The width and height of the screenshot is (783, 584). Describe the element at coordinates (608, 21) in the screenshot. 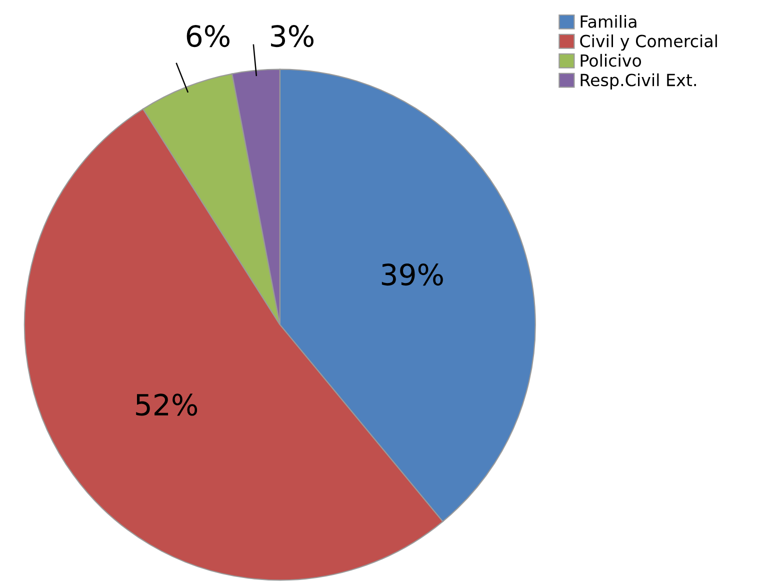

I see `legend-label: Familia` at that location.